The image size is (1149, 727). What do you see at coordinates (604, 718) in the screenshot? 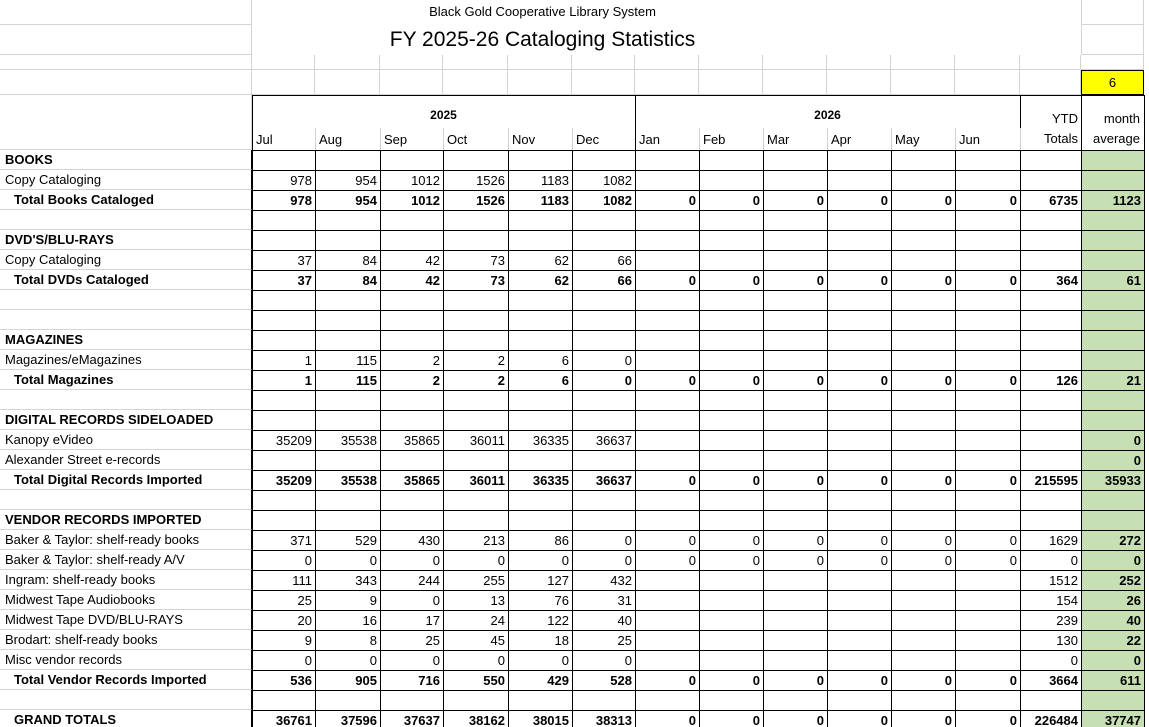
I see `value-cell: 38313` at bounding box center [604, 718].